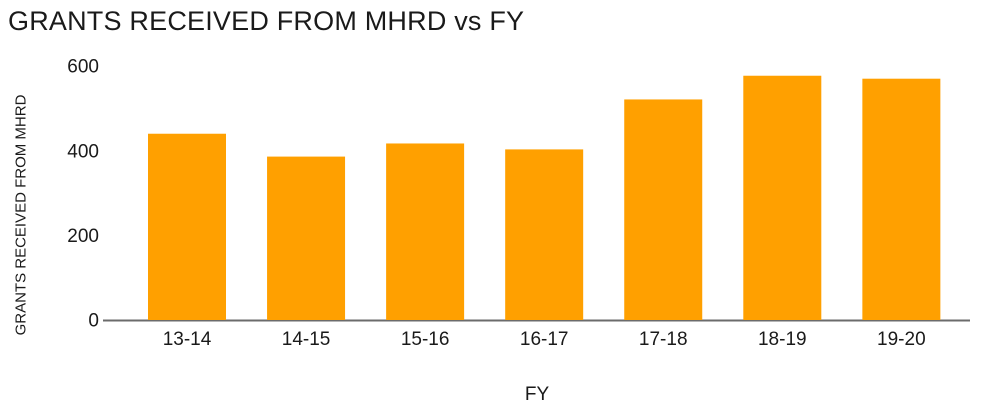  Describe the element at coordinates (83, 236) in the screenshot. I see `y-tick-label-200: 200` at that location.